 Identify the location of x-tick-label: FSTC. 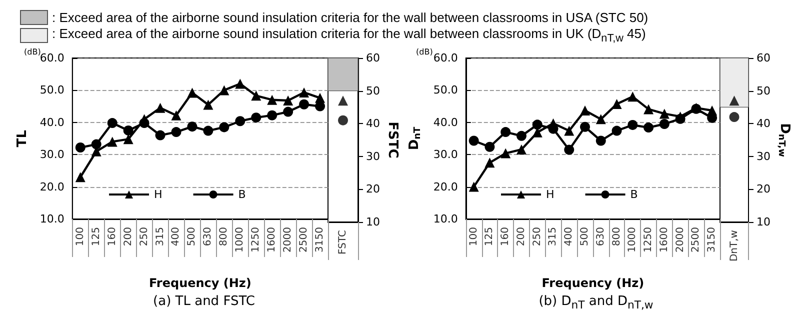
(343, 242).